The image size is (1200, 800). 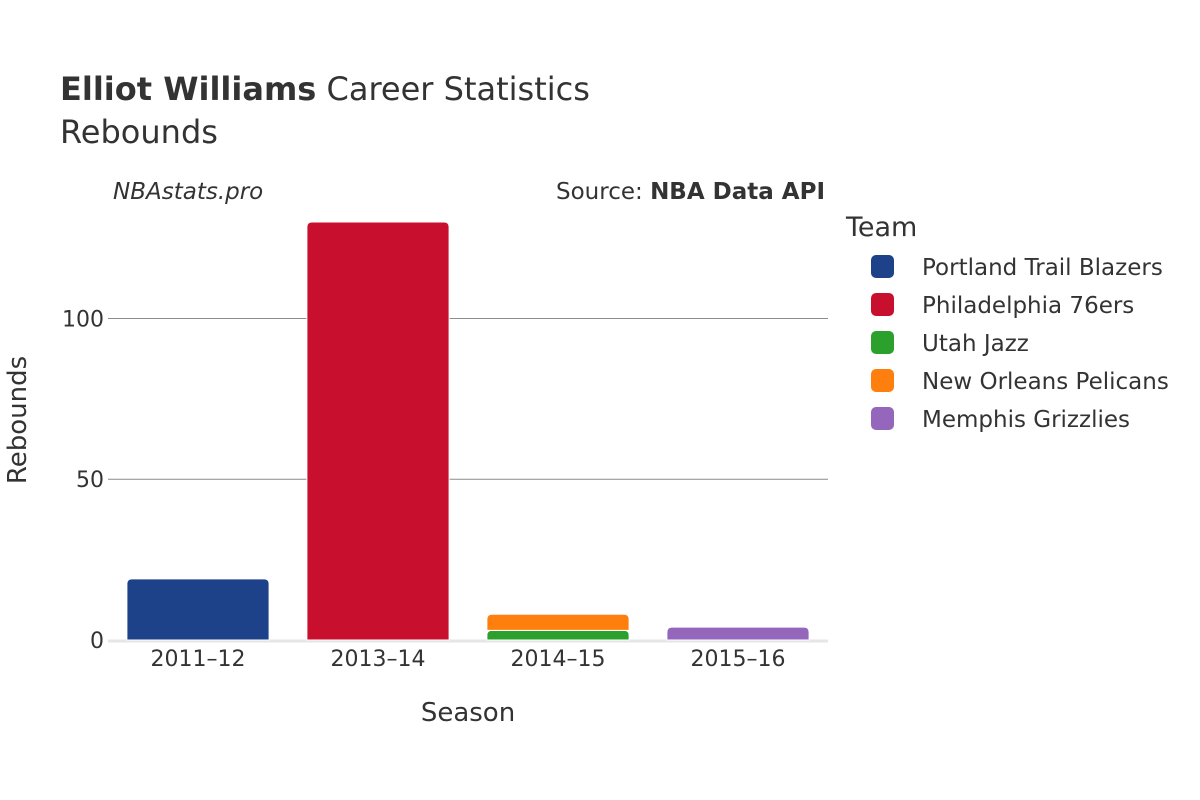 I want to click on legend-item: Philadelphia 76ers, so click(x=1002, y=306).